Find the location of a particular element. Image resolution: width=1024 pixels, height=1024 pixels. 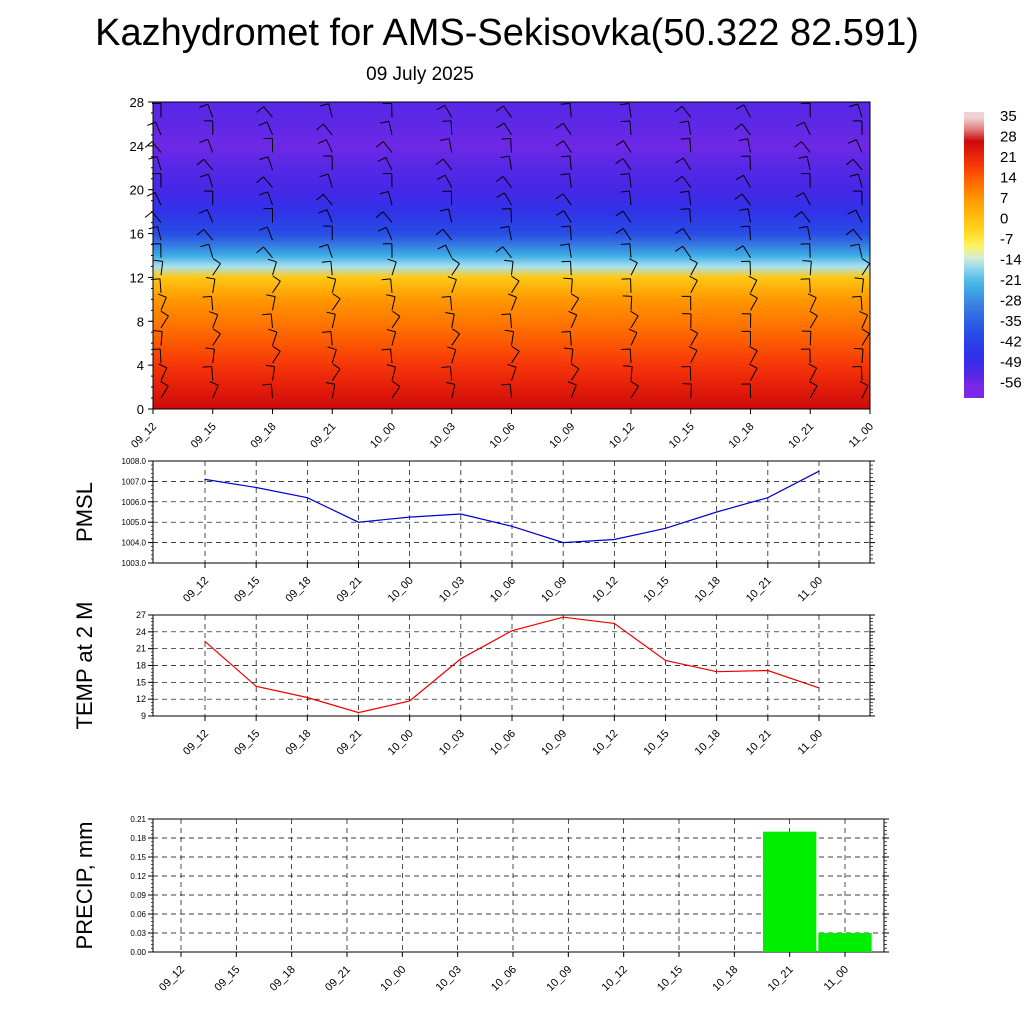

colorbar-label: 14 is located at coordinates (1008, 178).